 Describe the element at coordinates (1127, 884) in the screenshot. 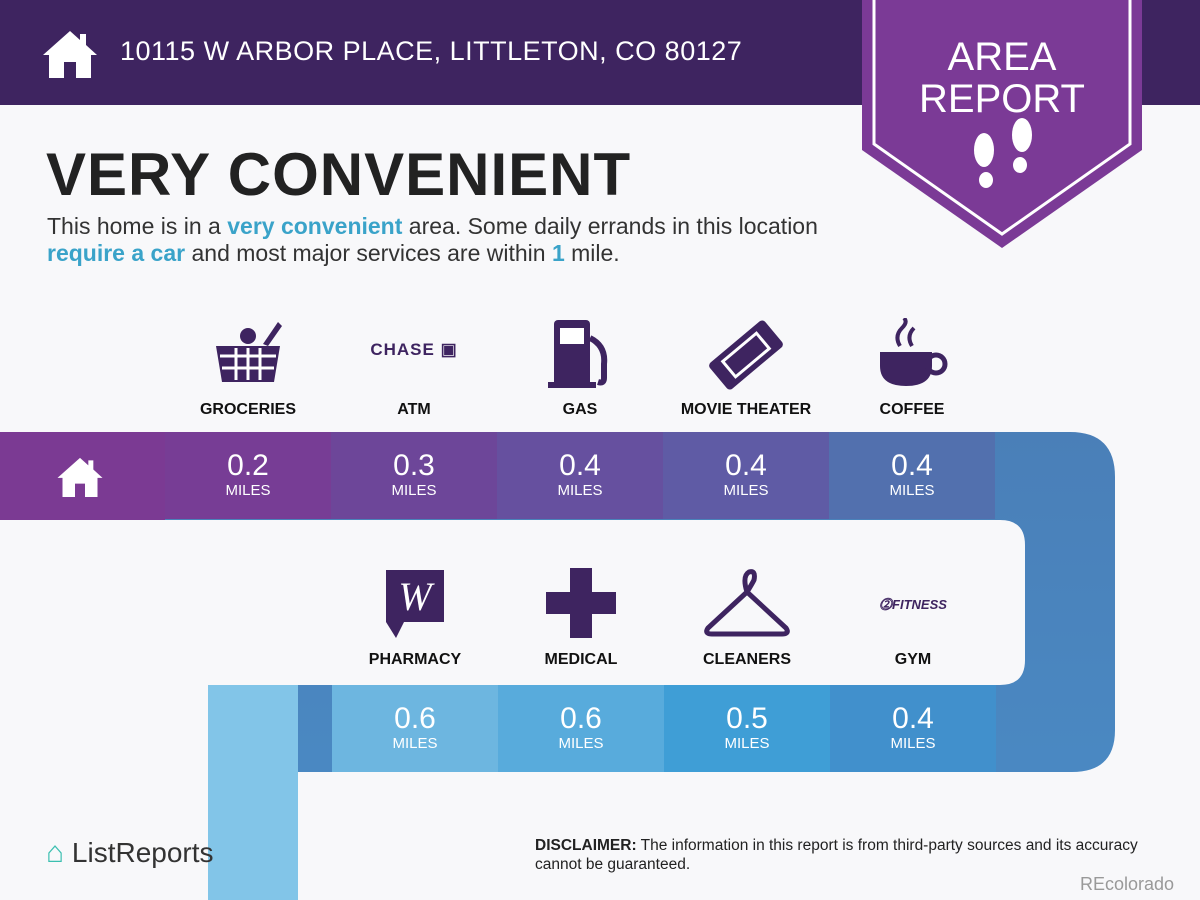

I see `watermark: REcolorado` at that location.